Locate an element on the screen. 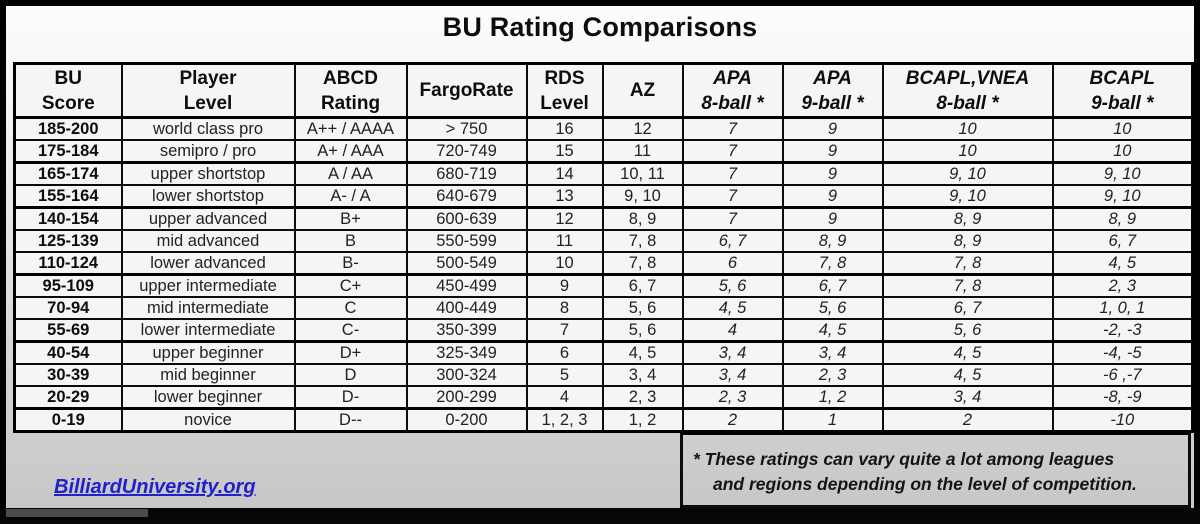 The image size is (1200, 524). table-cell: B- is located at coordinates (350, 263).